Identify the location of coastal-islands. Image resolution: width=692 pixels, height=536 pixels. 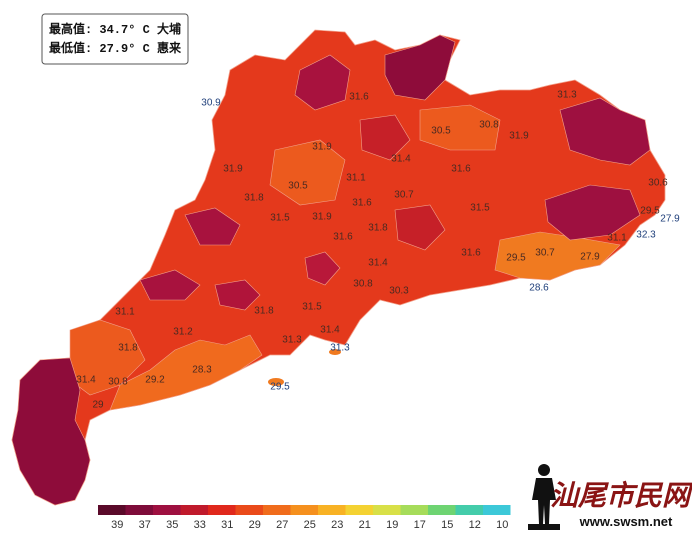
(304, 367).